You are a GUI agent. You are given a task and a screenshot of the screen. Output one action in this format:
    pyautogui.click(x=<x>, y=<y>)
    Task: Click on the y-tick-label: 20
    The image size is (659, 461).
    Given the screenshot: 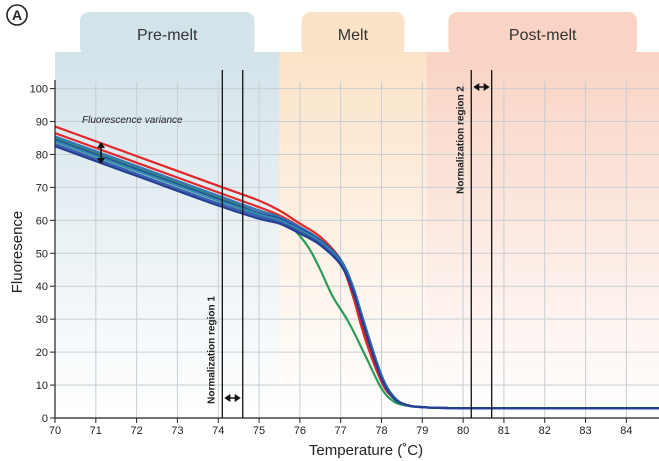 What is the action you would take?
    pyautogui.click(x=42, y=353)
    